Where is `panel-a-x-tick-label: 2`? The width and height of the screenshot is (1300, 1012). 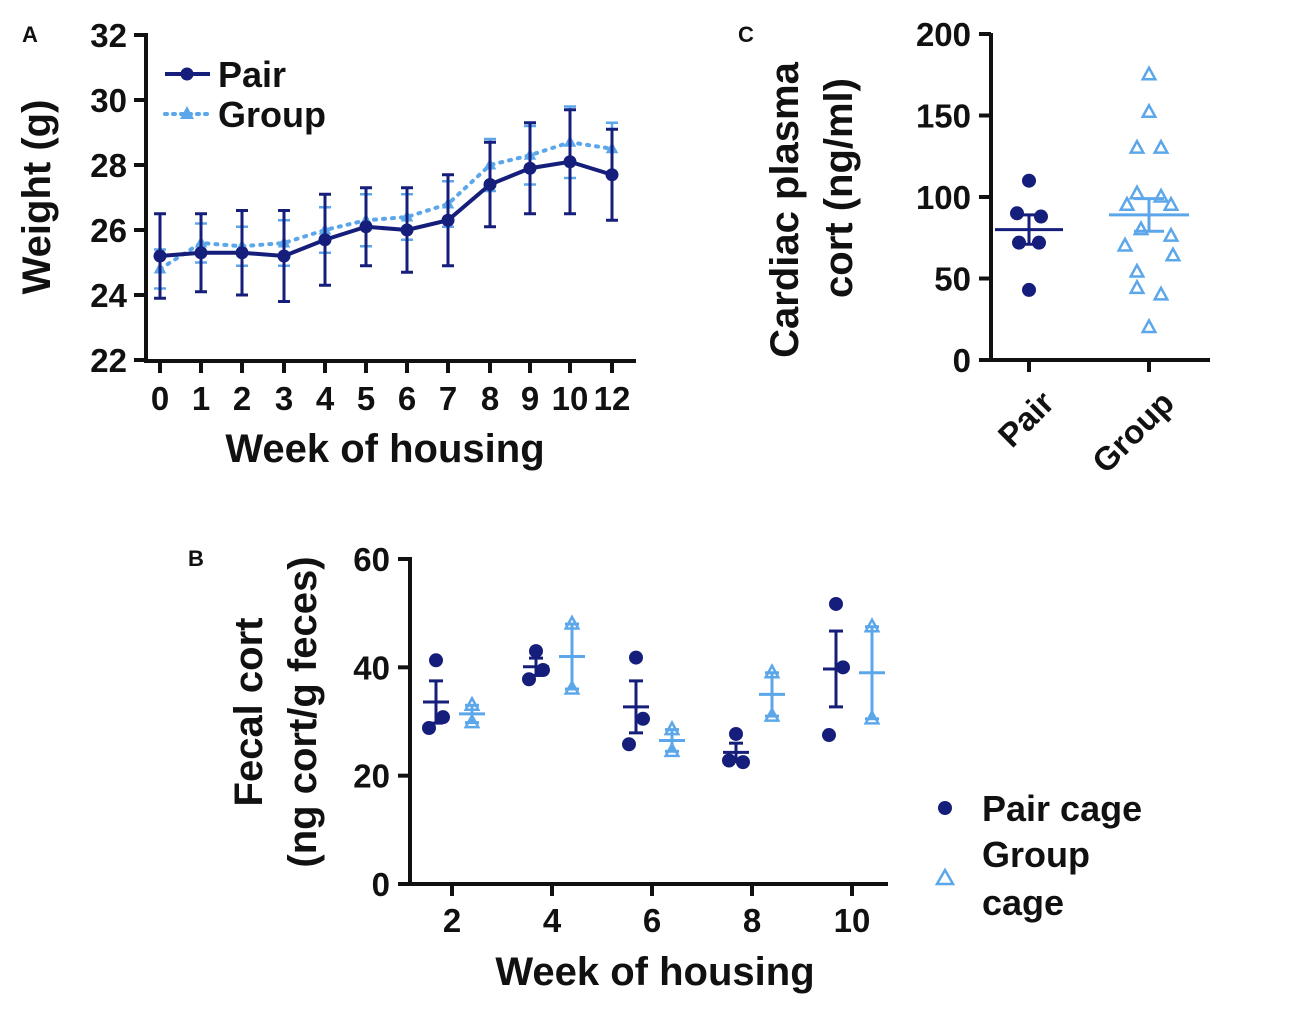
panel-a-x-tick-label: 2 is located at coordinates (242, 398).